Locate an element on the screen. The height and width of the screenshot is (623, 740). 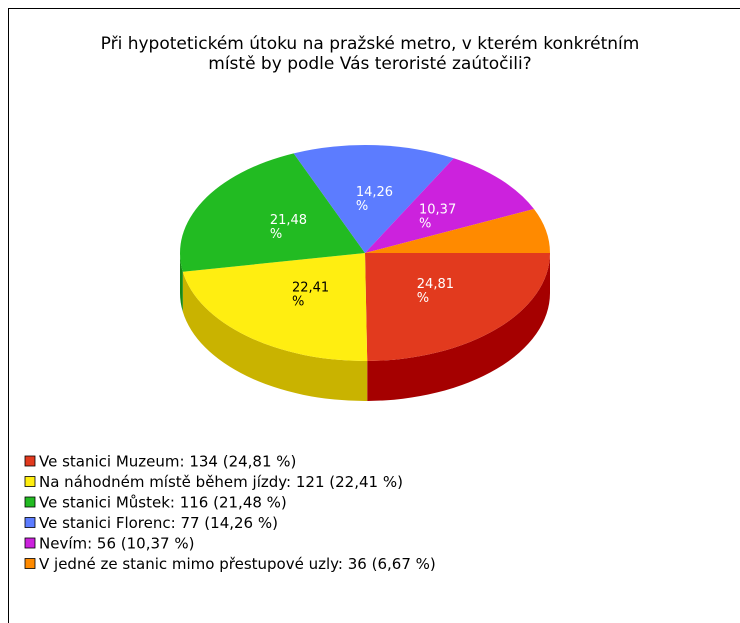
legend-label: Ve stanici Můstek: 116 (21,48 %) is located at coordinates (163, 503).